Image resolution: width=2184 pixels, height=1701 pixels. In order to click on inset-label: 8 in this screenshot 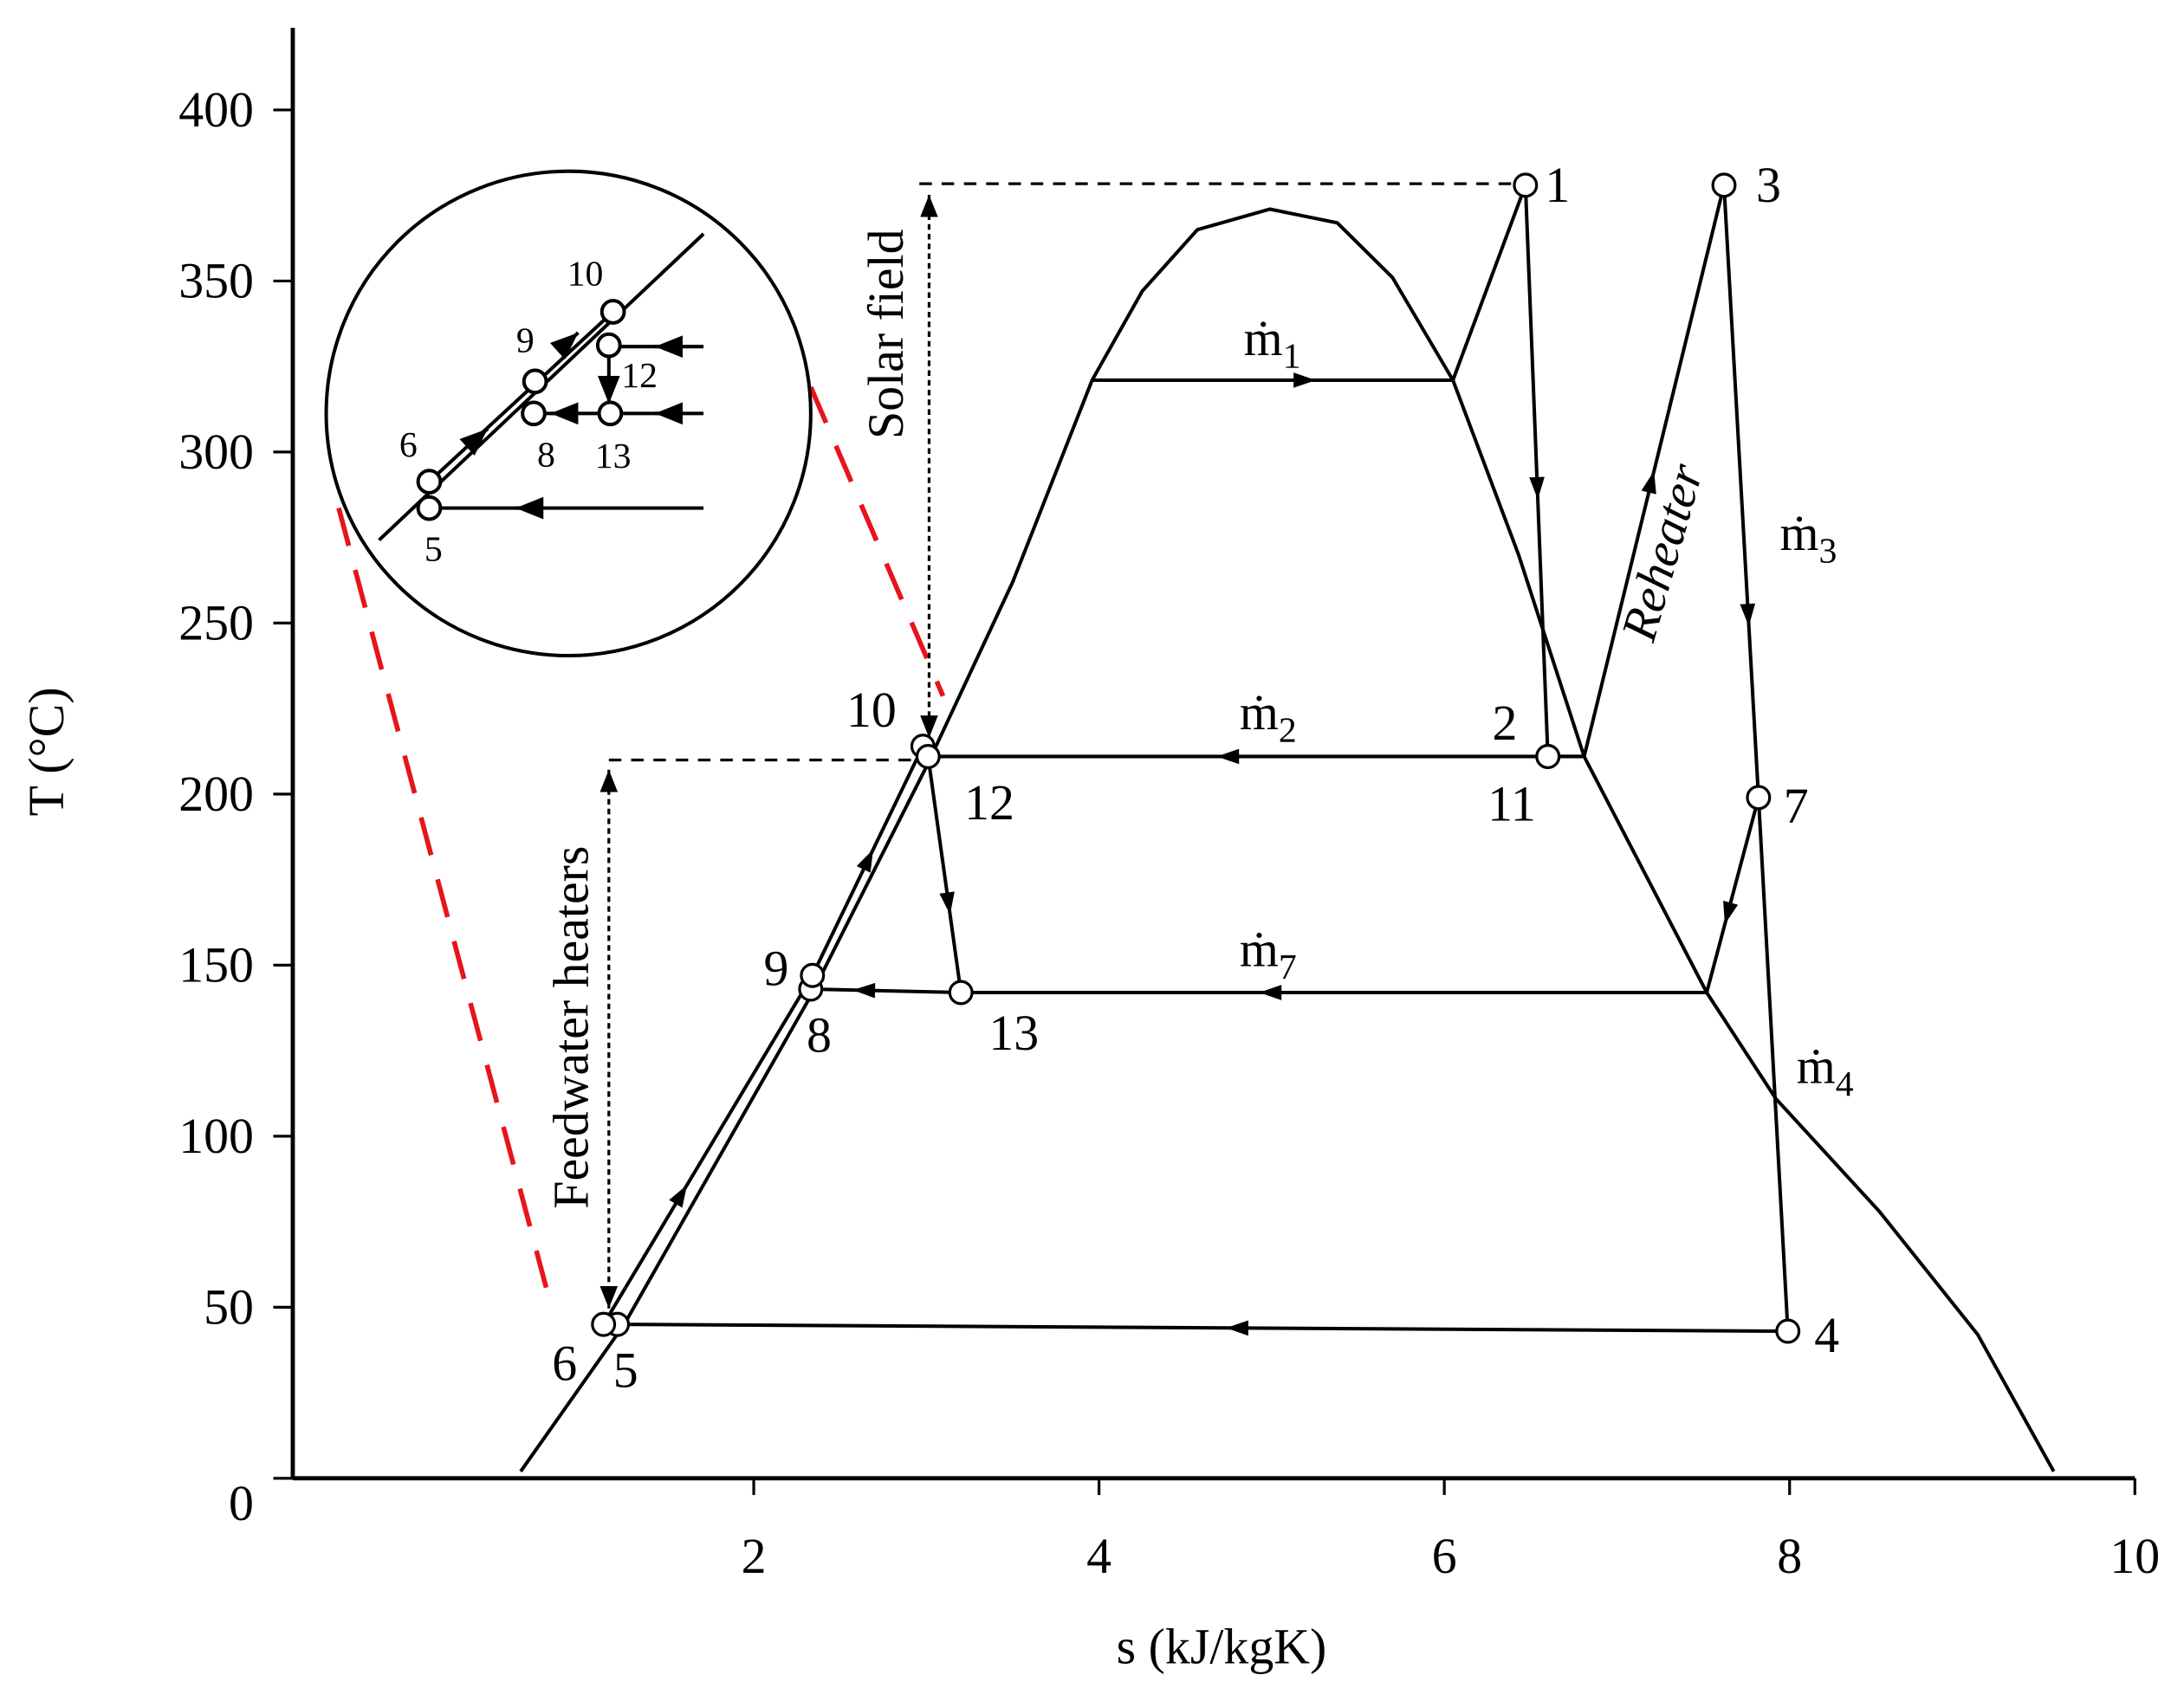, I will do `click(546, 455)`.